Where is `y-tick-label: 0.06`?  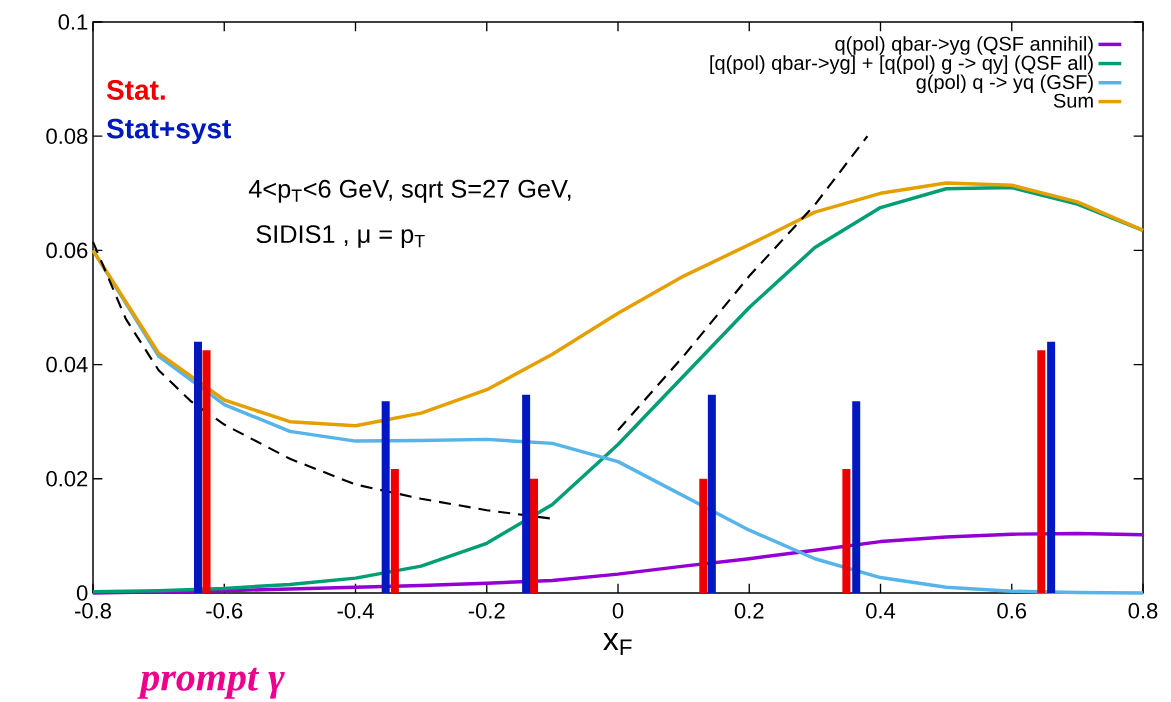
y-tick-label: 0.06 is located at coordinates (67, 250).